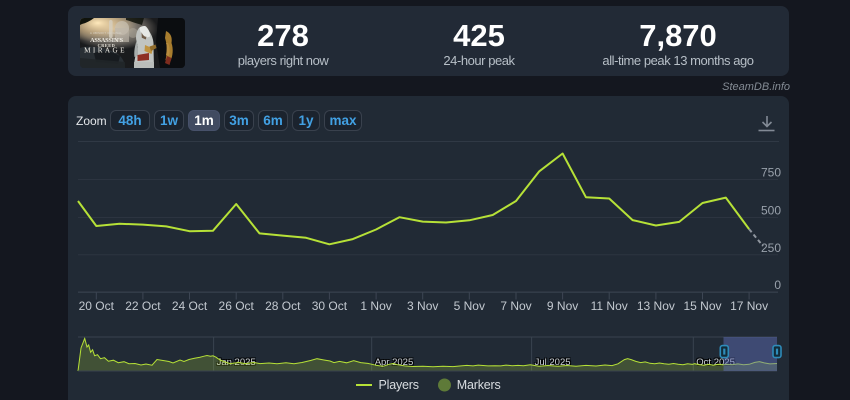 The image size is (850, 400). I want to click on svg-text: 7 Nov, so click(515, 306).